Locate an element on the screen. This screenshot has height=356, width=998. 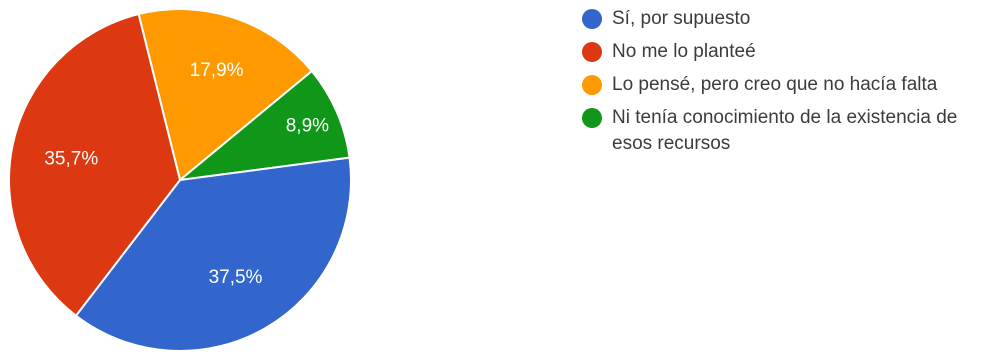
legend-label: No me lo planteé is located at coordinates (684, 51).